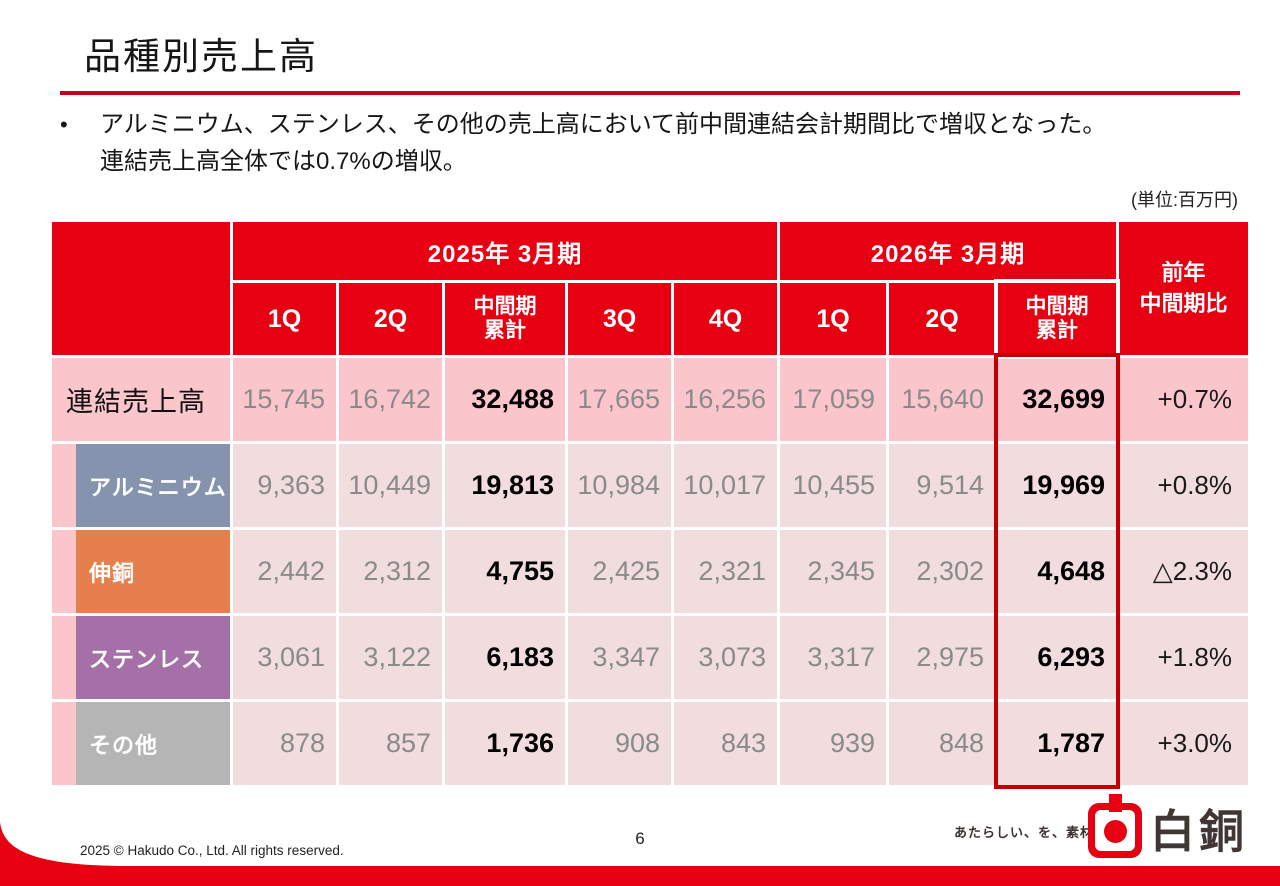 The width and height of the screenshot is (1280, 886). I want to click on value-cell-h1-total: 32,699, so click(1057, 399).